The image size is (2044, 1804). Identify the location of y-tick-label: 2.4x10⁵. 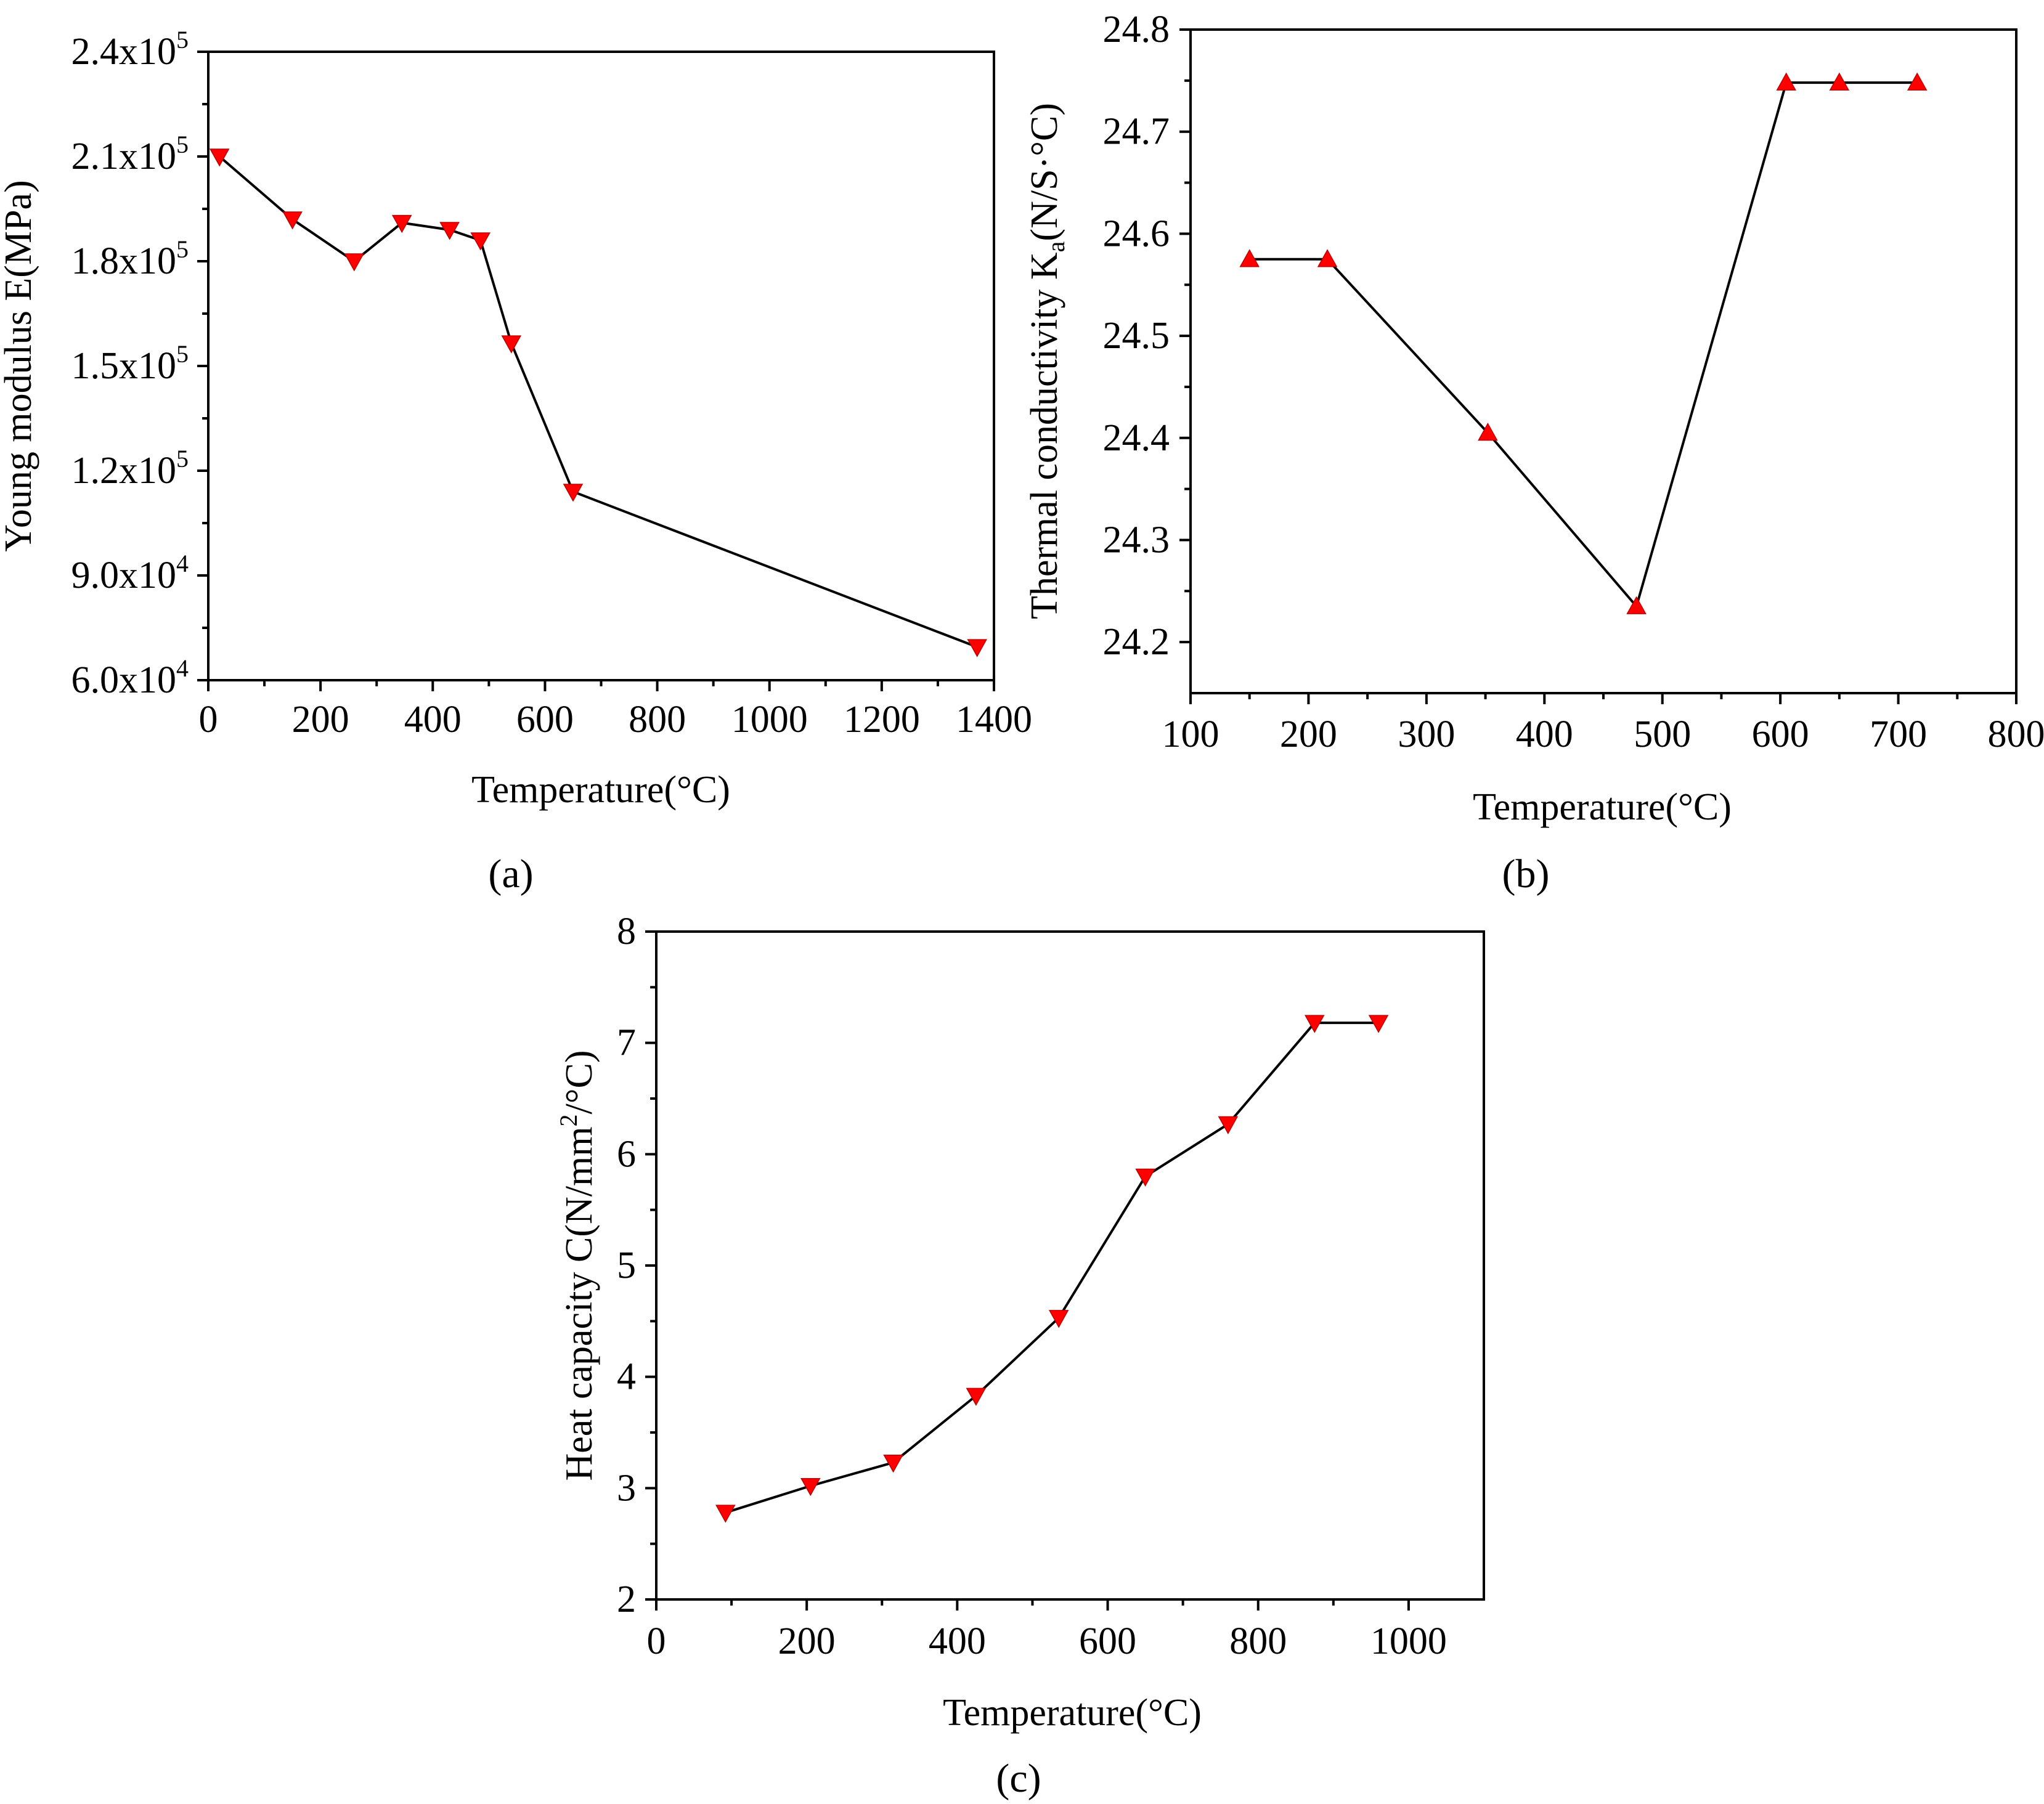
(130, 49).